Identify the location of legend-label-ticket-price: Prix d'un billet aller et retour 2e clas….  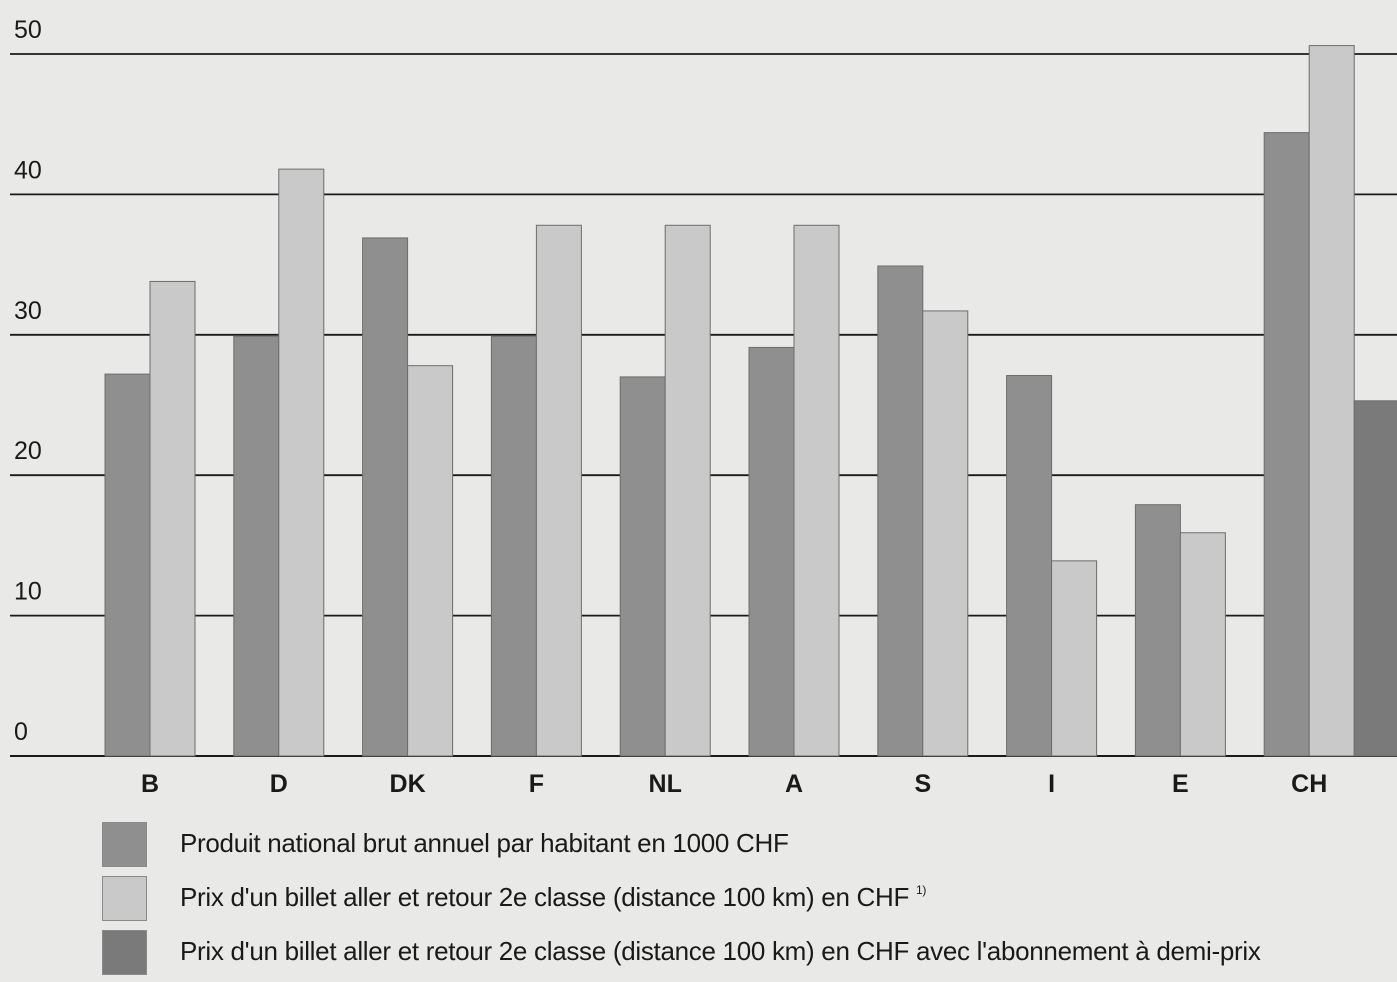
(553, 897).